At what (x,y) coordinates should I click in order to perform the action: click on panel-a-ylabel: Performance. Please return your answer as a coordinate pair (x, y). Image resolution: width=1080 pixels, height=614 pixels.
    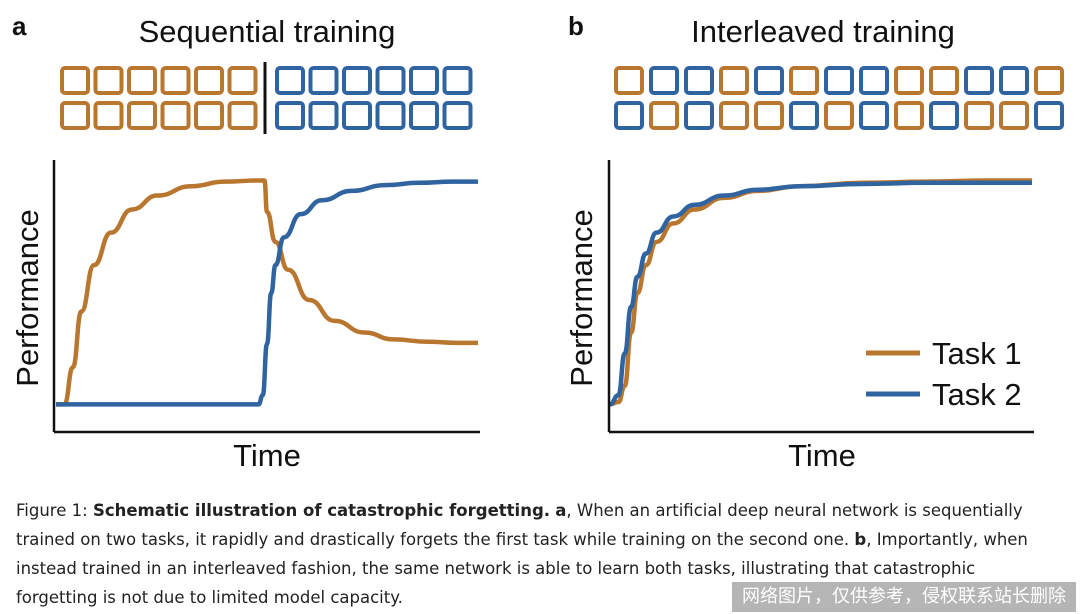
    Looking at the image, I should click on (27, 297).